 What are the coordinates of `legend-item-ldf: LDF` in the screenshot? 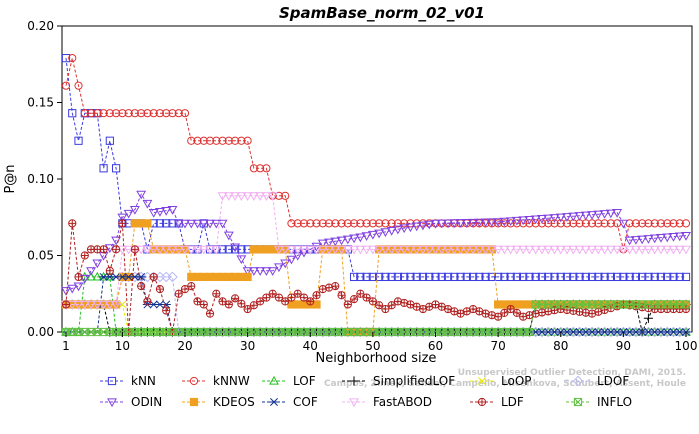 It's located at (497, 402).